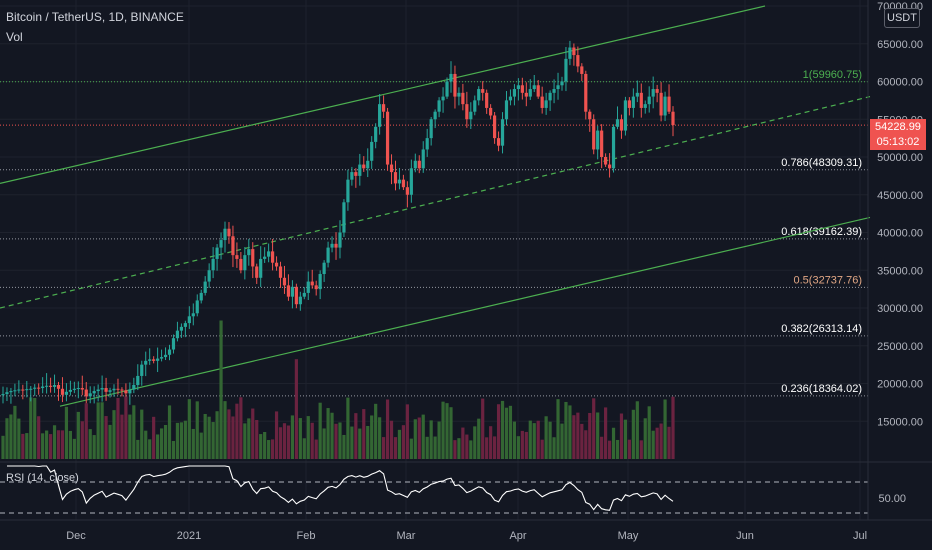 The width and height of the screenshot is (932, 550). I want to click on price-tick-label: 35000.00, so click(900, 271).